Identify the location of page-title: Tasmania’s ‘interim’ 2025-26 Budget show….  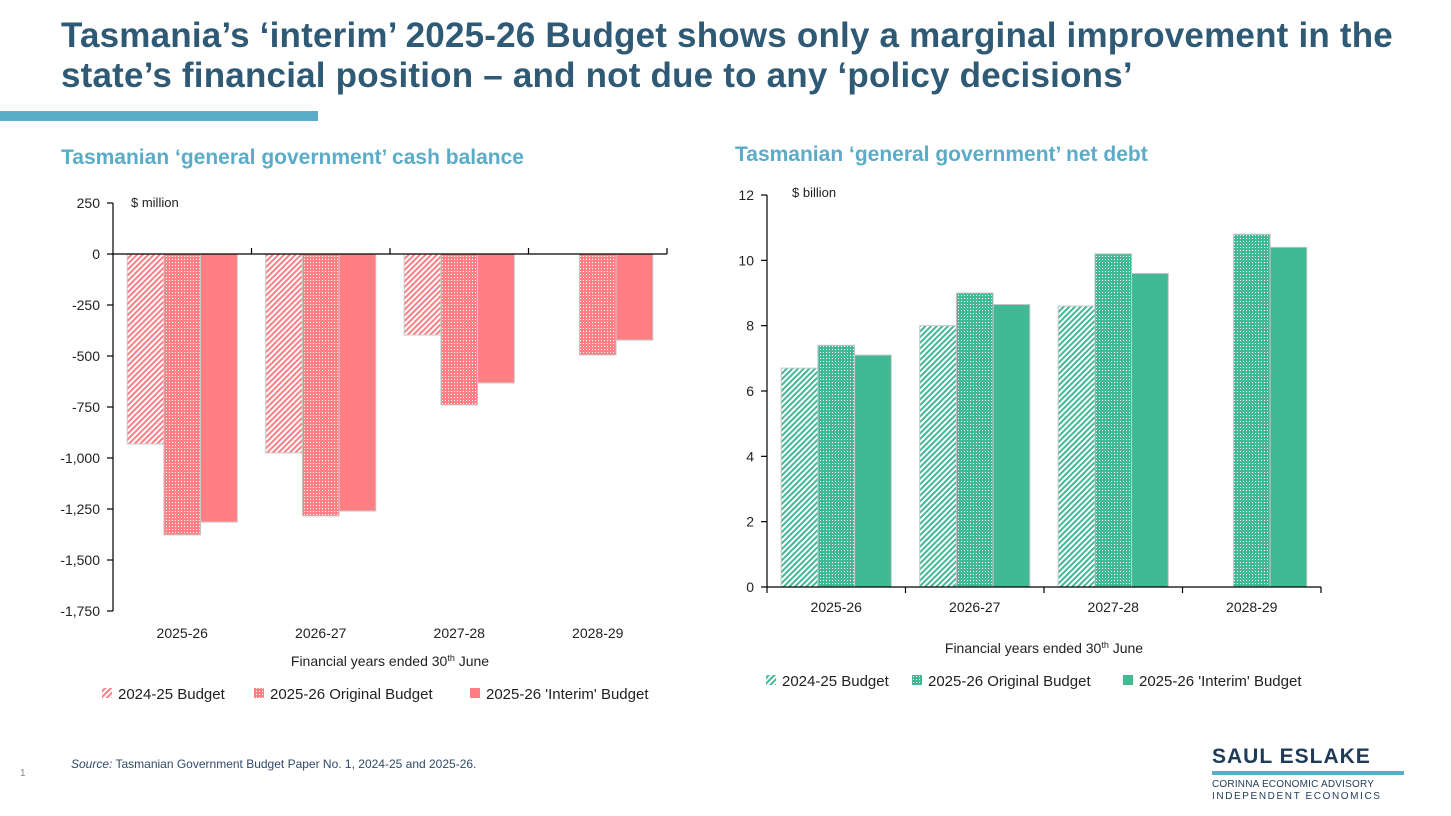
(727, 55).